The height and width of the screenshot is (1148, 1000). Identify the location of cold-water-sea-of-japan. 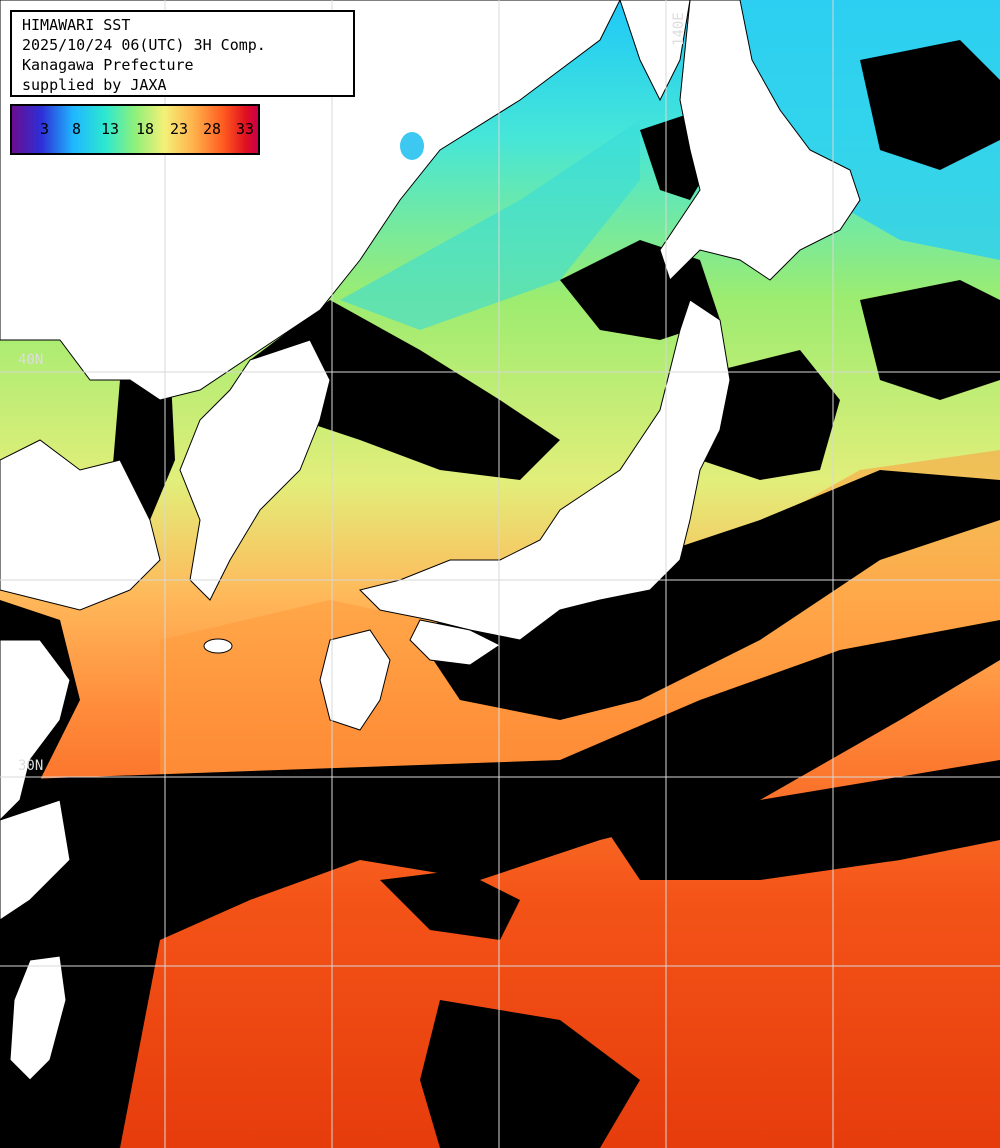
(490, 225).